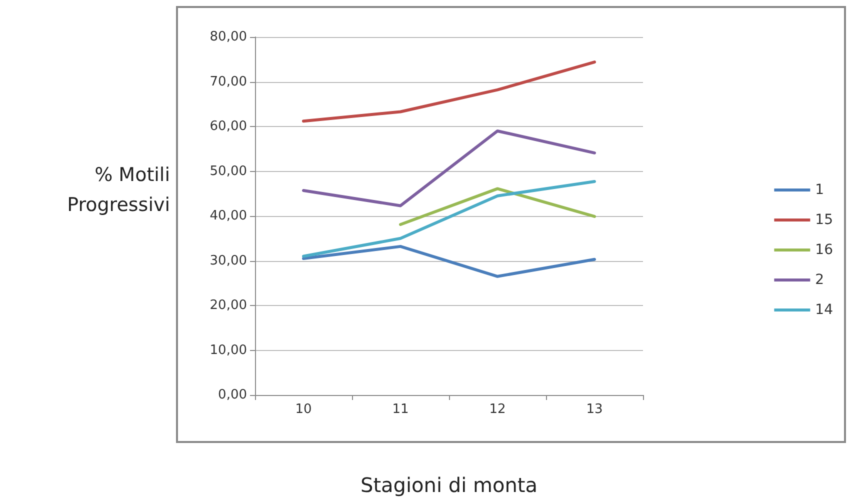 The width and height of the screenshot is (848, 500). What do you see at coordinates (824, 220) in the screenshot?
I see `legend-label: 15` at bounding box center [824, 220].